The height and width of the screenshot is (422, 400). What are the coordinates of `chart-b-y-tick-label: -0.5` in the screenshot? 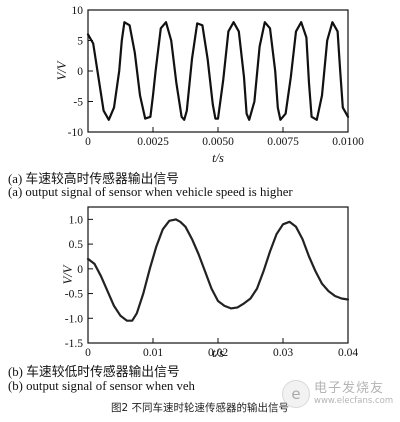 It's located at (74, 295).